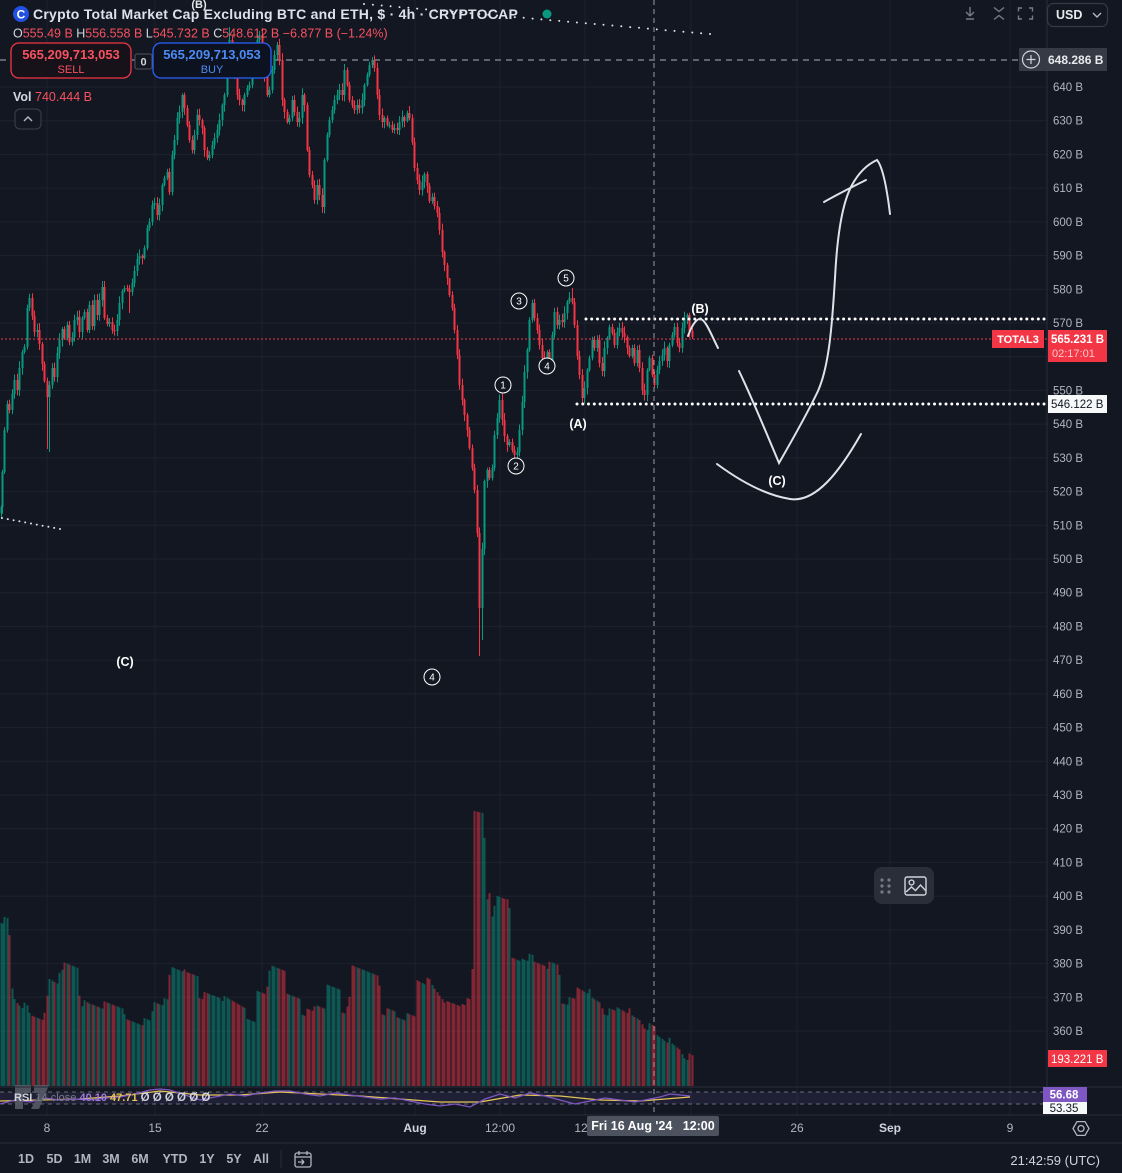  I want to click on svg-text: 12:00, so click(500, 1128).